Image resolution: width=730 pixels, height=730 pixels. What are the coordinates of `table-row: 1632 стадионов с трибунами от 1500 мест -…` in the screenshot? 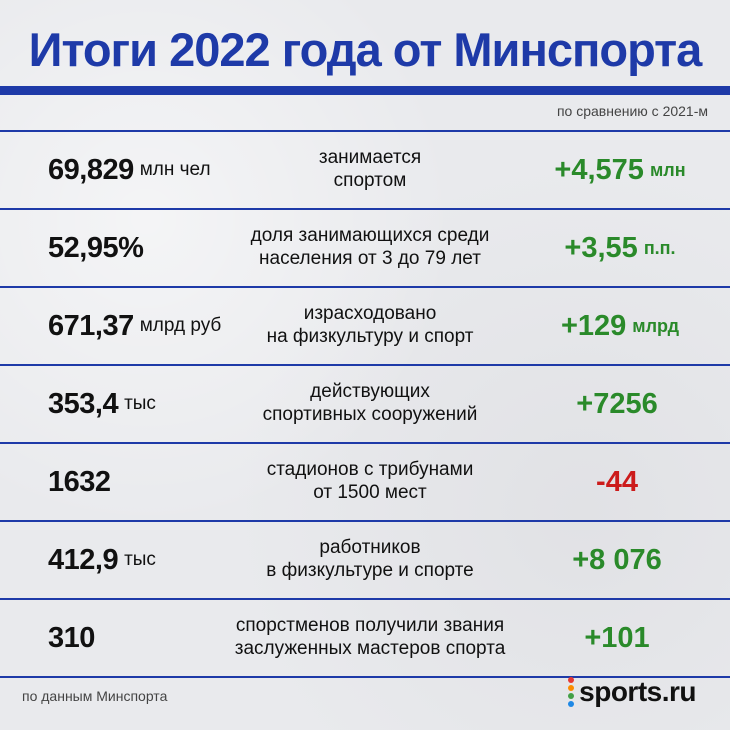 It's located at (365, 483).